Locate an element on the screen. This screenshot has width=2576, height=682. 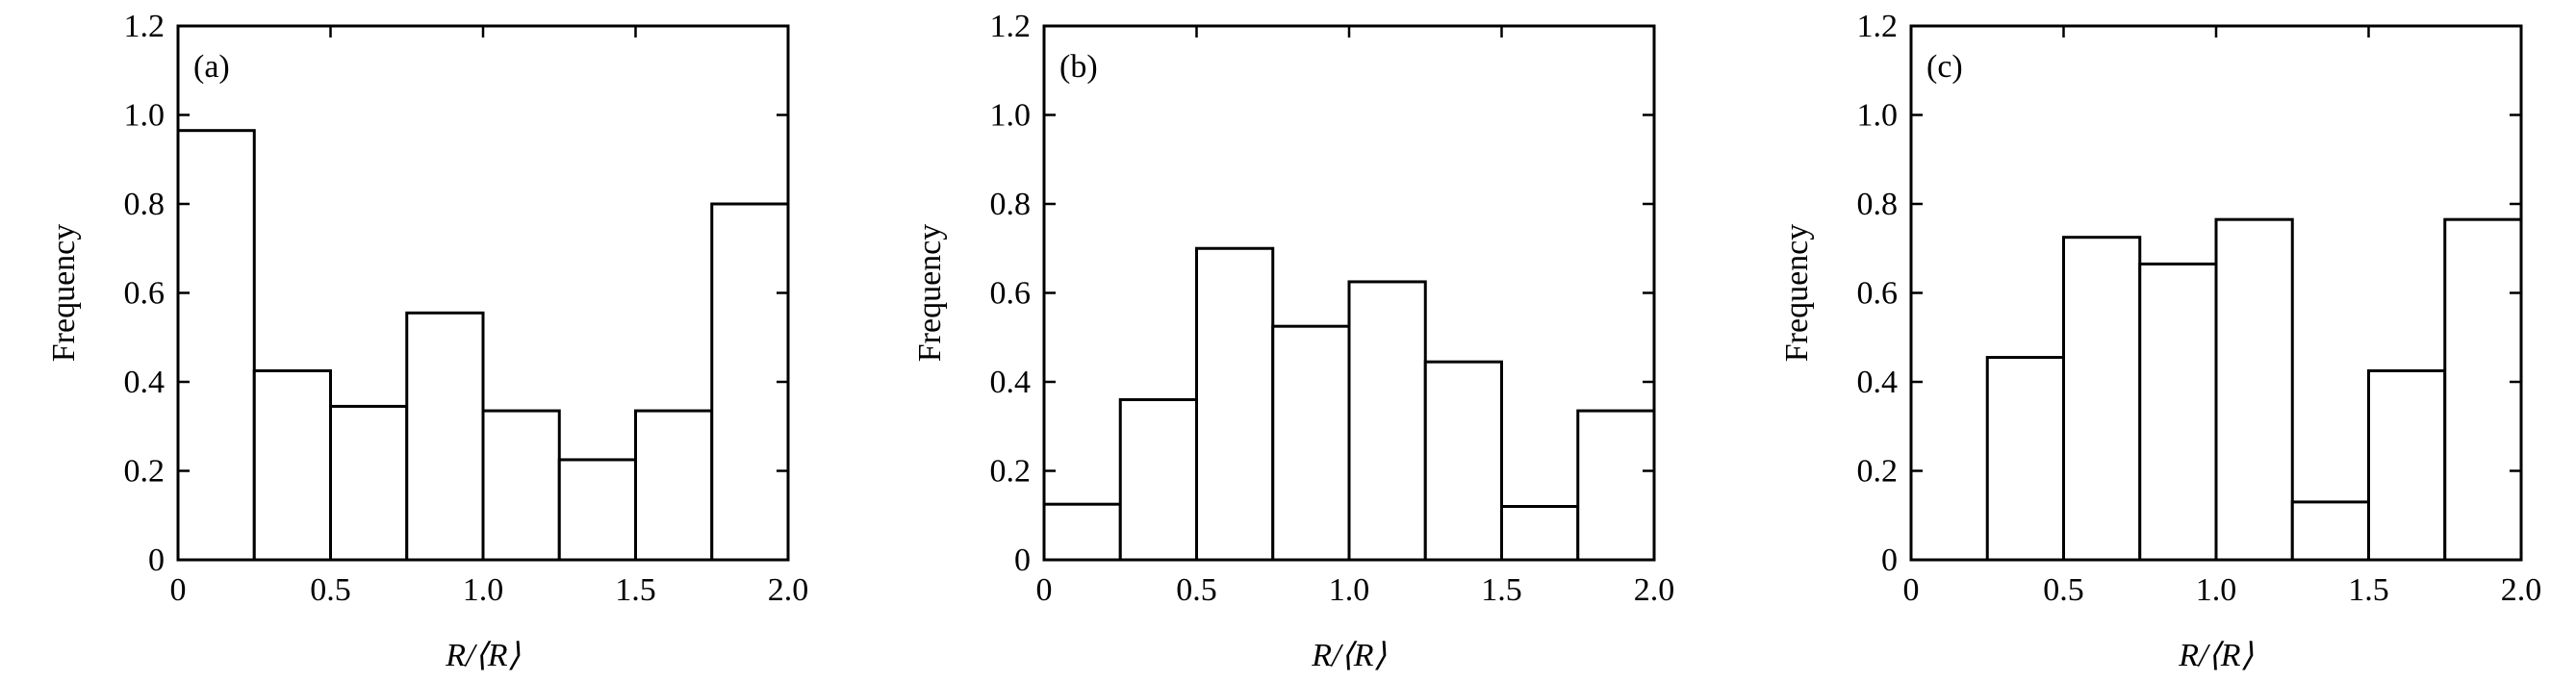
panel-label: (a) is located at coordinates (211, 67).